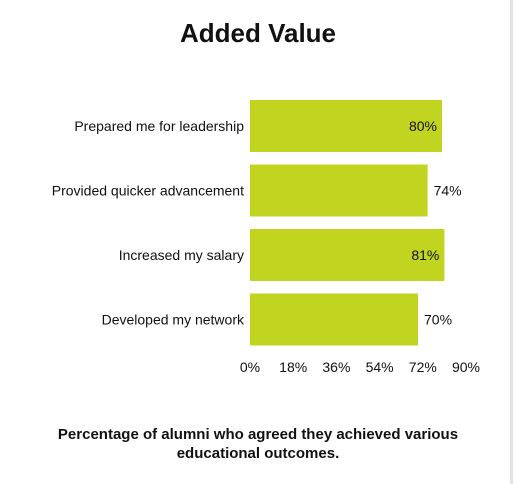 Image resolution: width=516 pixels, height=484 pixels. I want to click on category-label: Prepared me for leadership, so click(159, 126).